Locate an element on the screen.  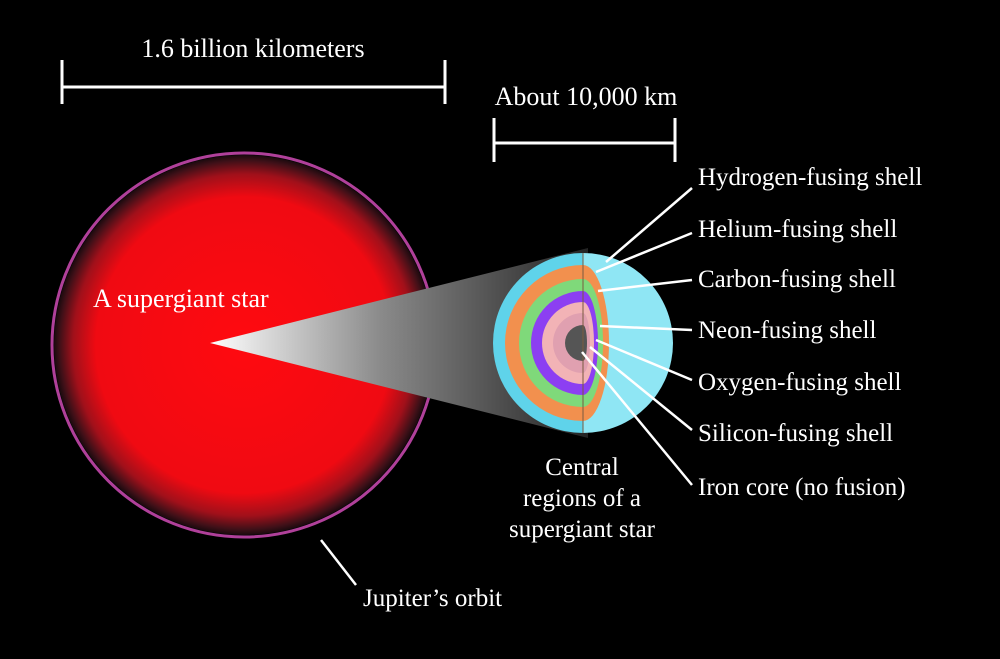
helium-shell-label: Helium-fusing shell is located at coordinates (797, 229).